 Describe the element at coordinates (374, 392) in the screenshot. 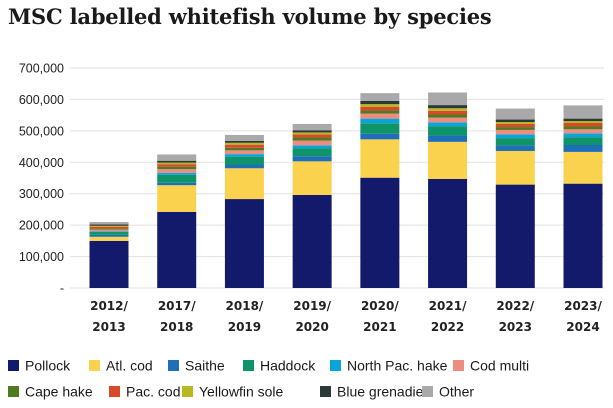

I see `legend-item: Blue grenadier` at that location.